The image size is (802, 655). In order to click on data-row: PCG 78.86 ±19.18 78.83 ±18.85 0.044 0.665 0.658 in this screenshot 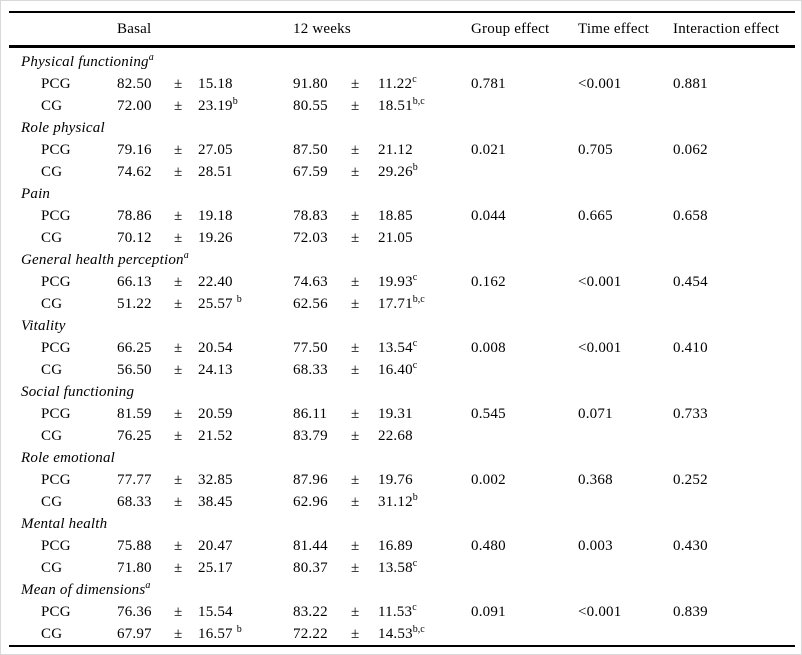, I will do `click(402, 216)`.